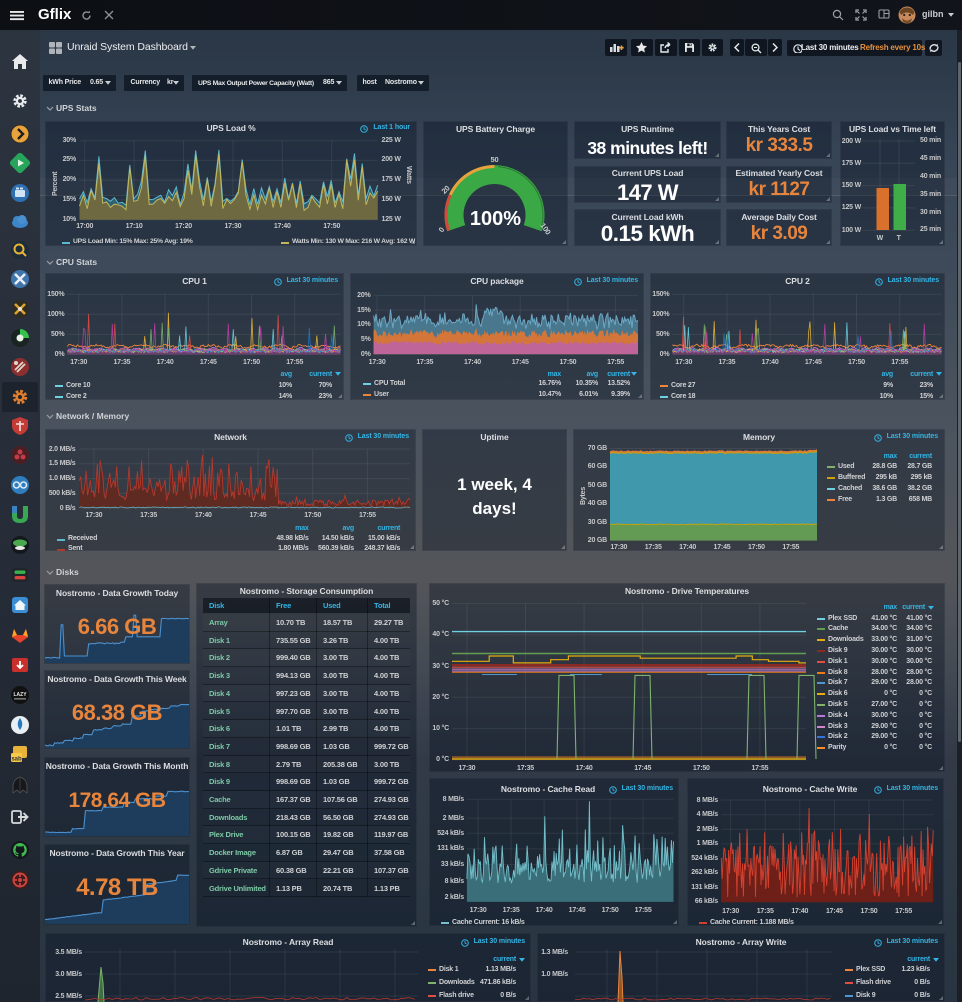 The image size is (962, 1002). I want to click on svg-text: sab, so click(16, 760).